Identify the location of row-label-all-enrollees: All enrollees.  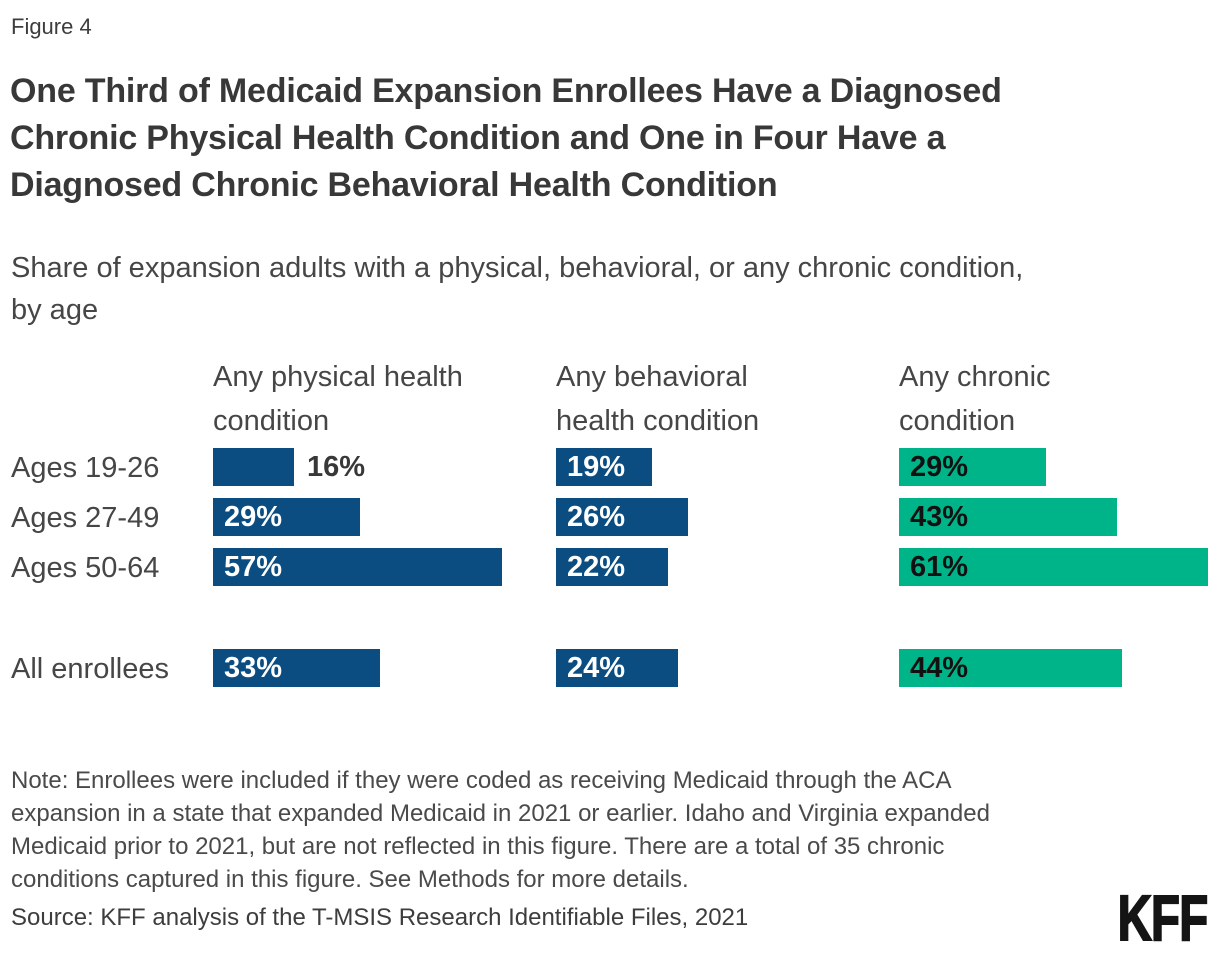
(90, 669).